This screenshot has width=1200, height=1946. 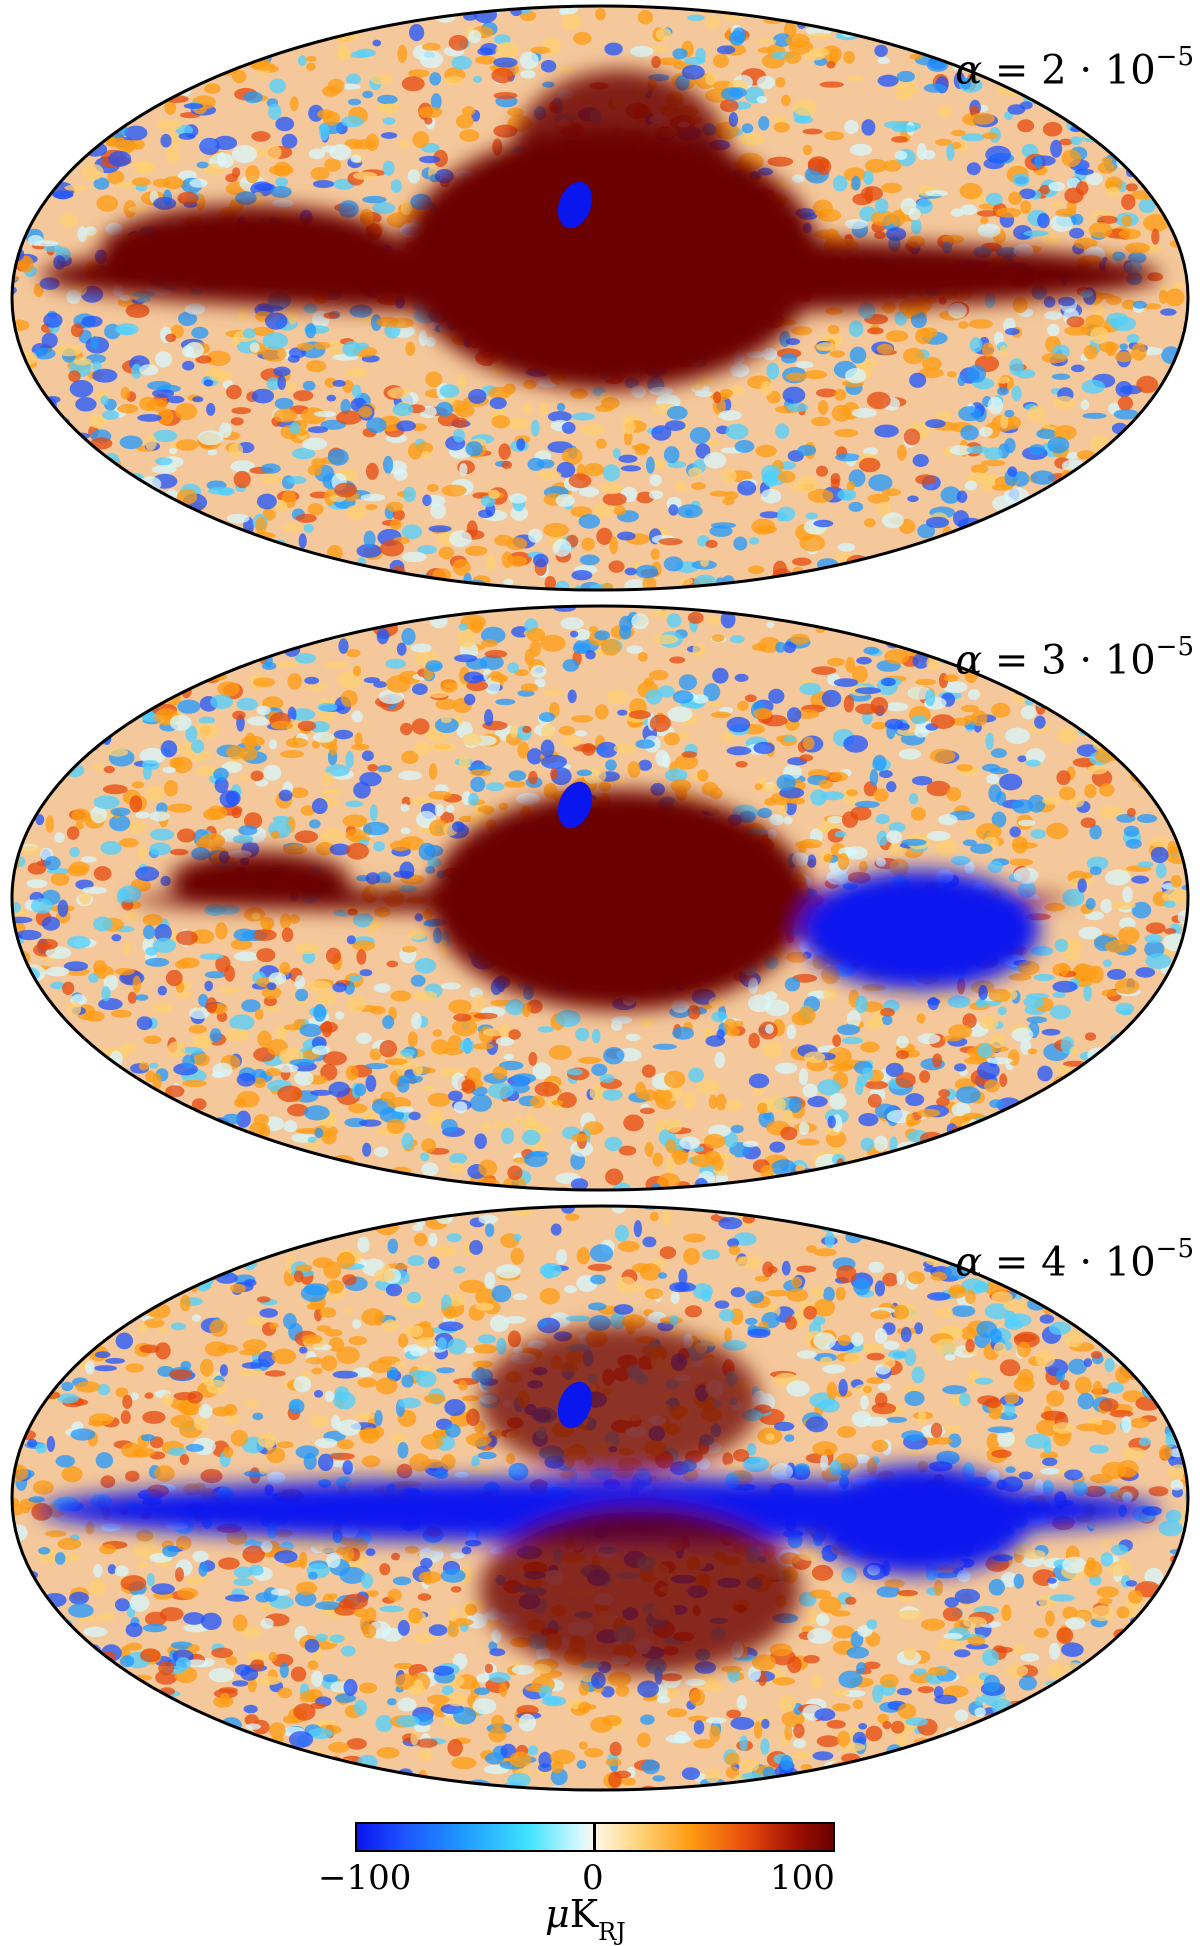 What do you see at coordinates (585, 1917) in the screenshot?
I see `colorbar-unit-label: μKRJ` at bounding box center [585, 1917].